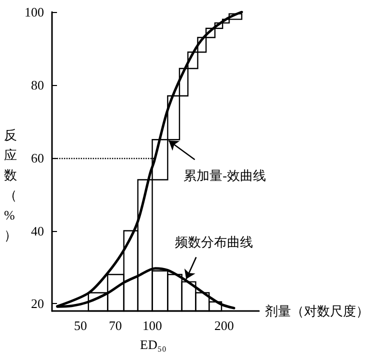 The height and width of the screenshot is (353, 377). What do you see at coordinates (224, 325) in the screenshot?
I see `x-tick-label: 200` at bounding box center [224, 325].